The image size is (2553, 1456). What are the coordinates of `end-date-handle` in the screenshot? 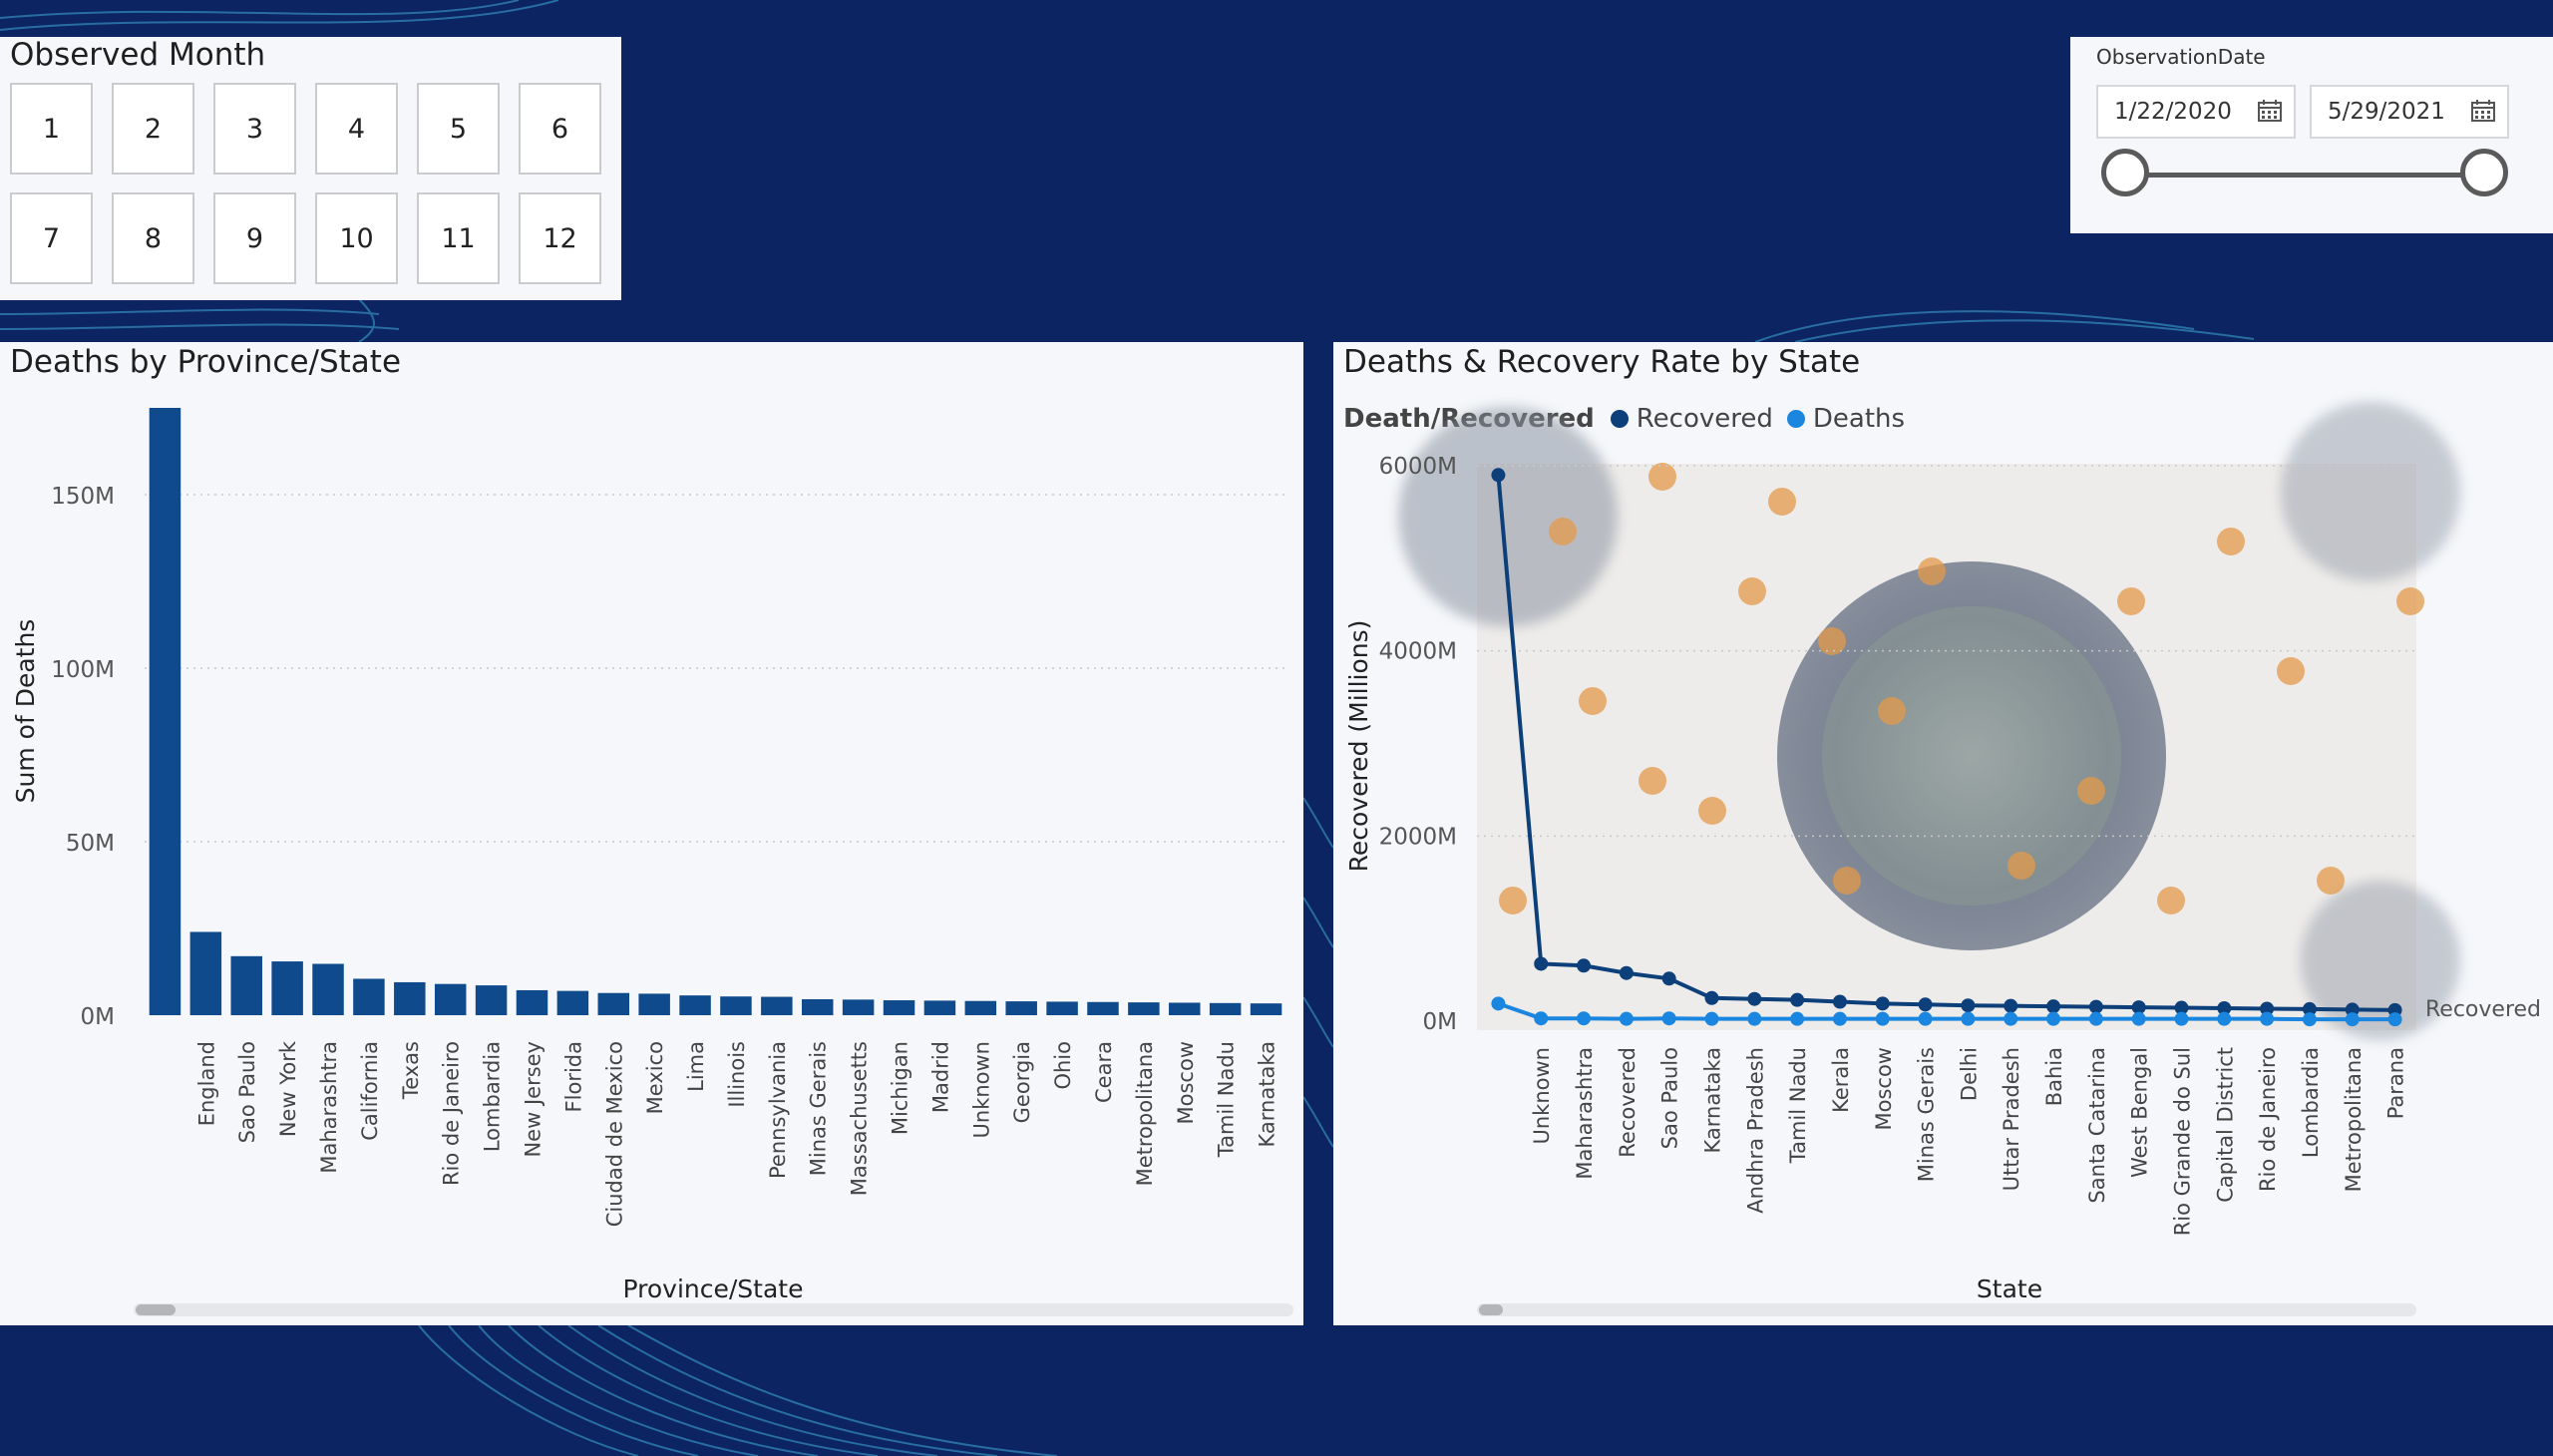 It's located at (2484, 172).